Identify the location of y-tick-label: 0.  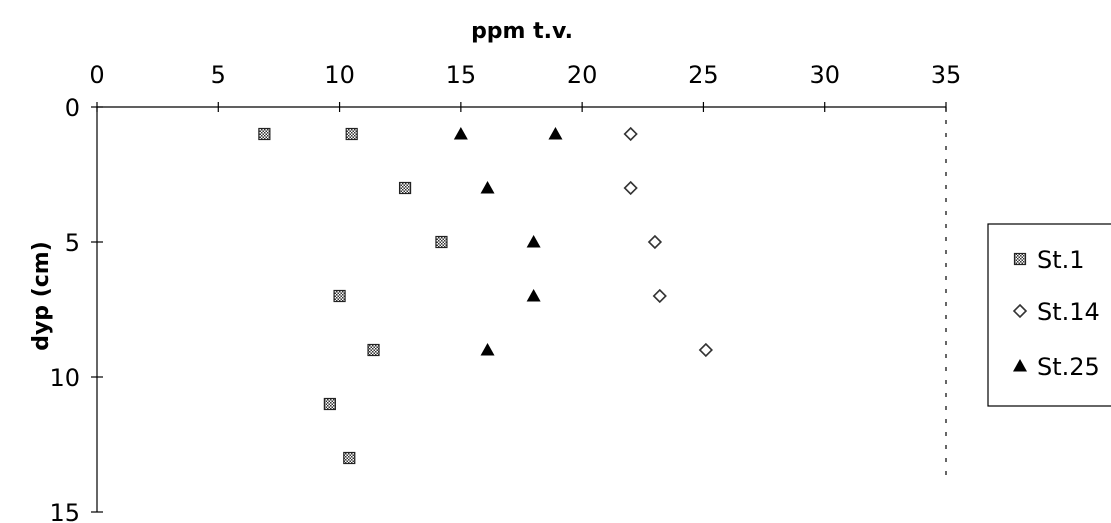
(72, 108).